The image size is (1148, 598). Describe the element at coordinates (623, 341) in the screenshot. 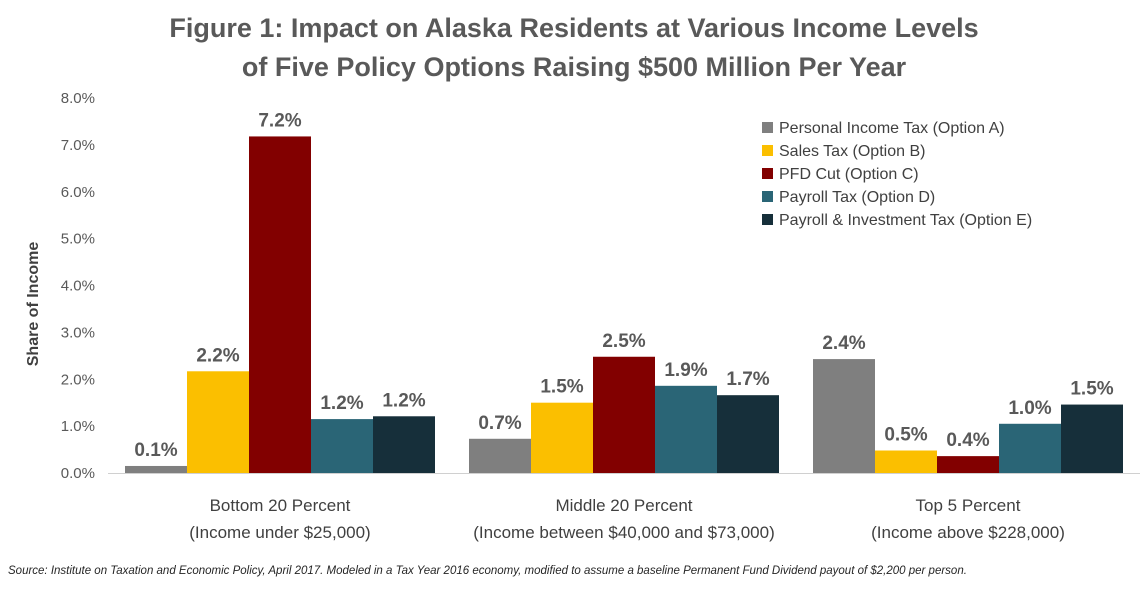

I see `data-label: 2.5%` at that location.